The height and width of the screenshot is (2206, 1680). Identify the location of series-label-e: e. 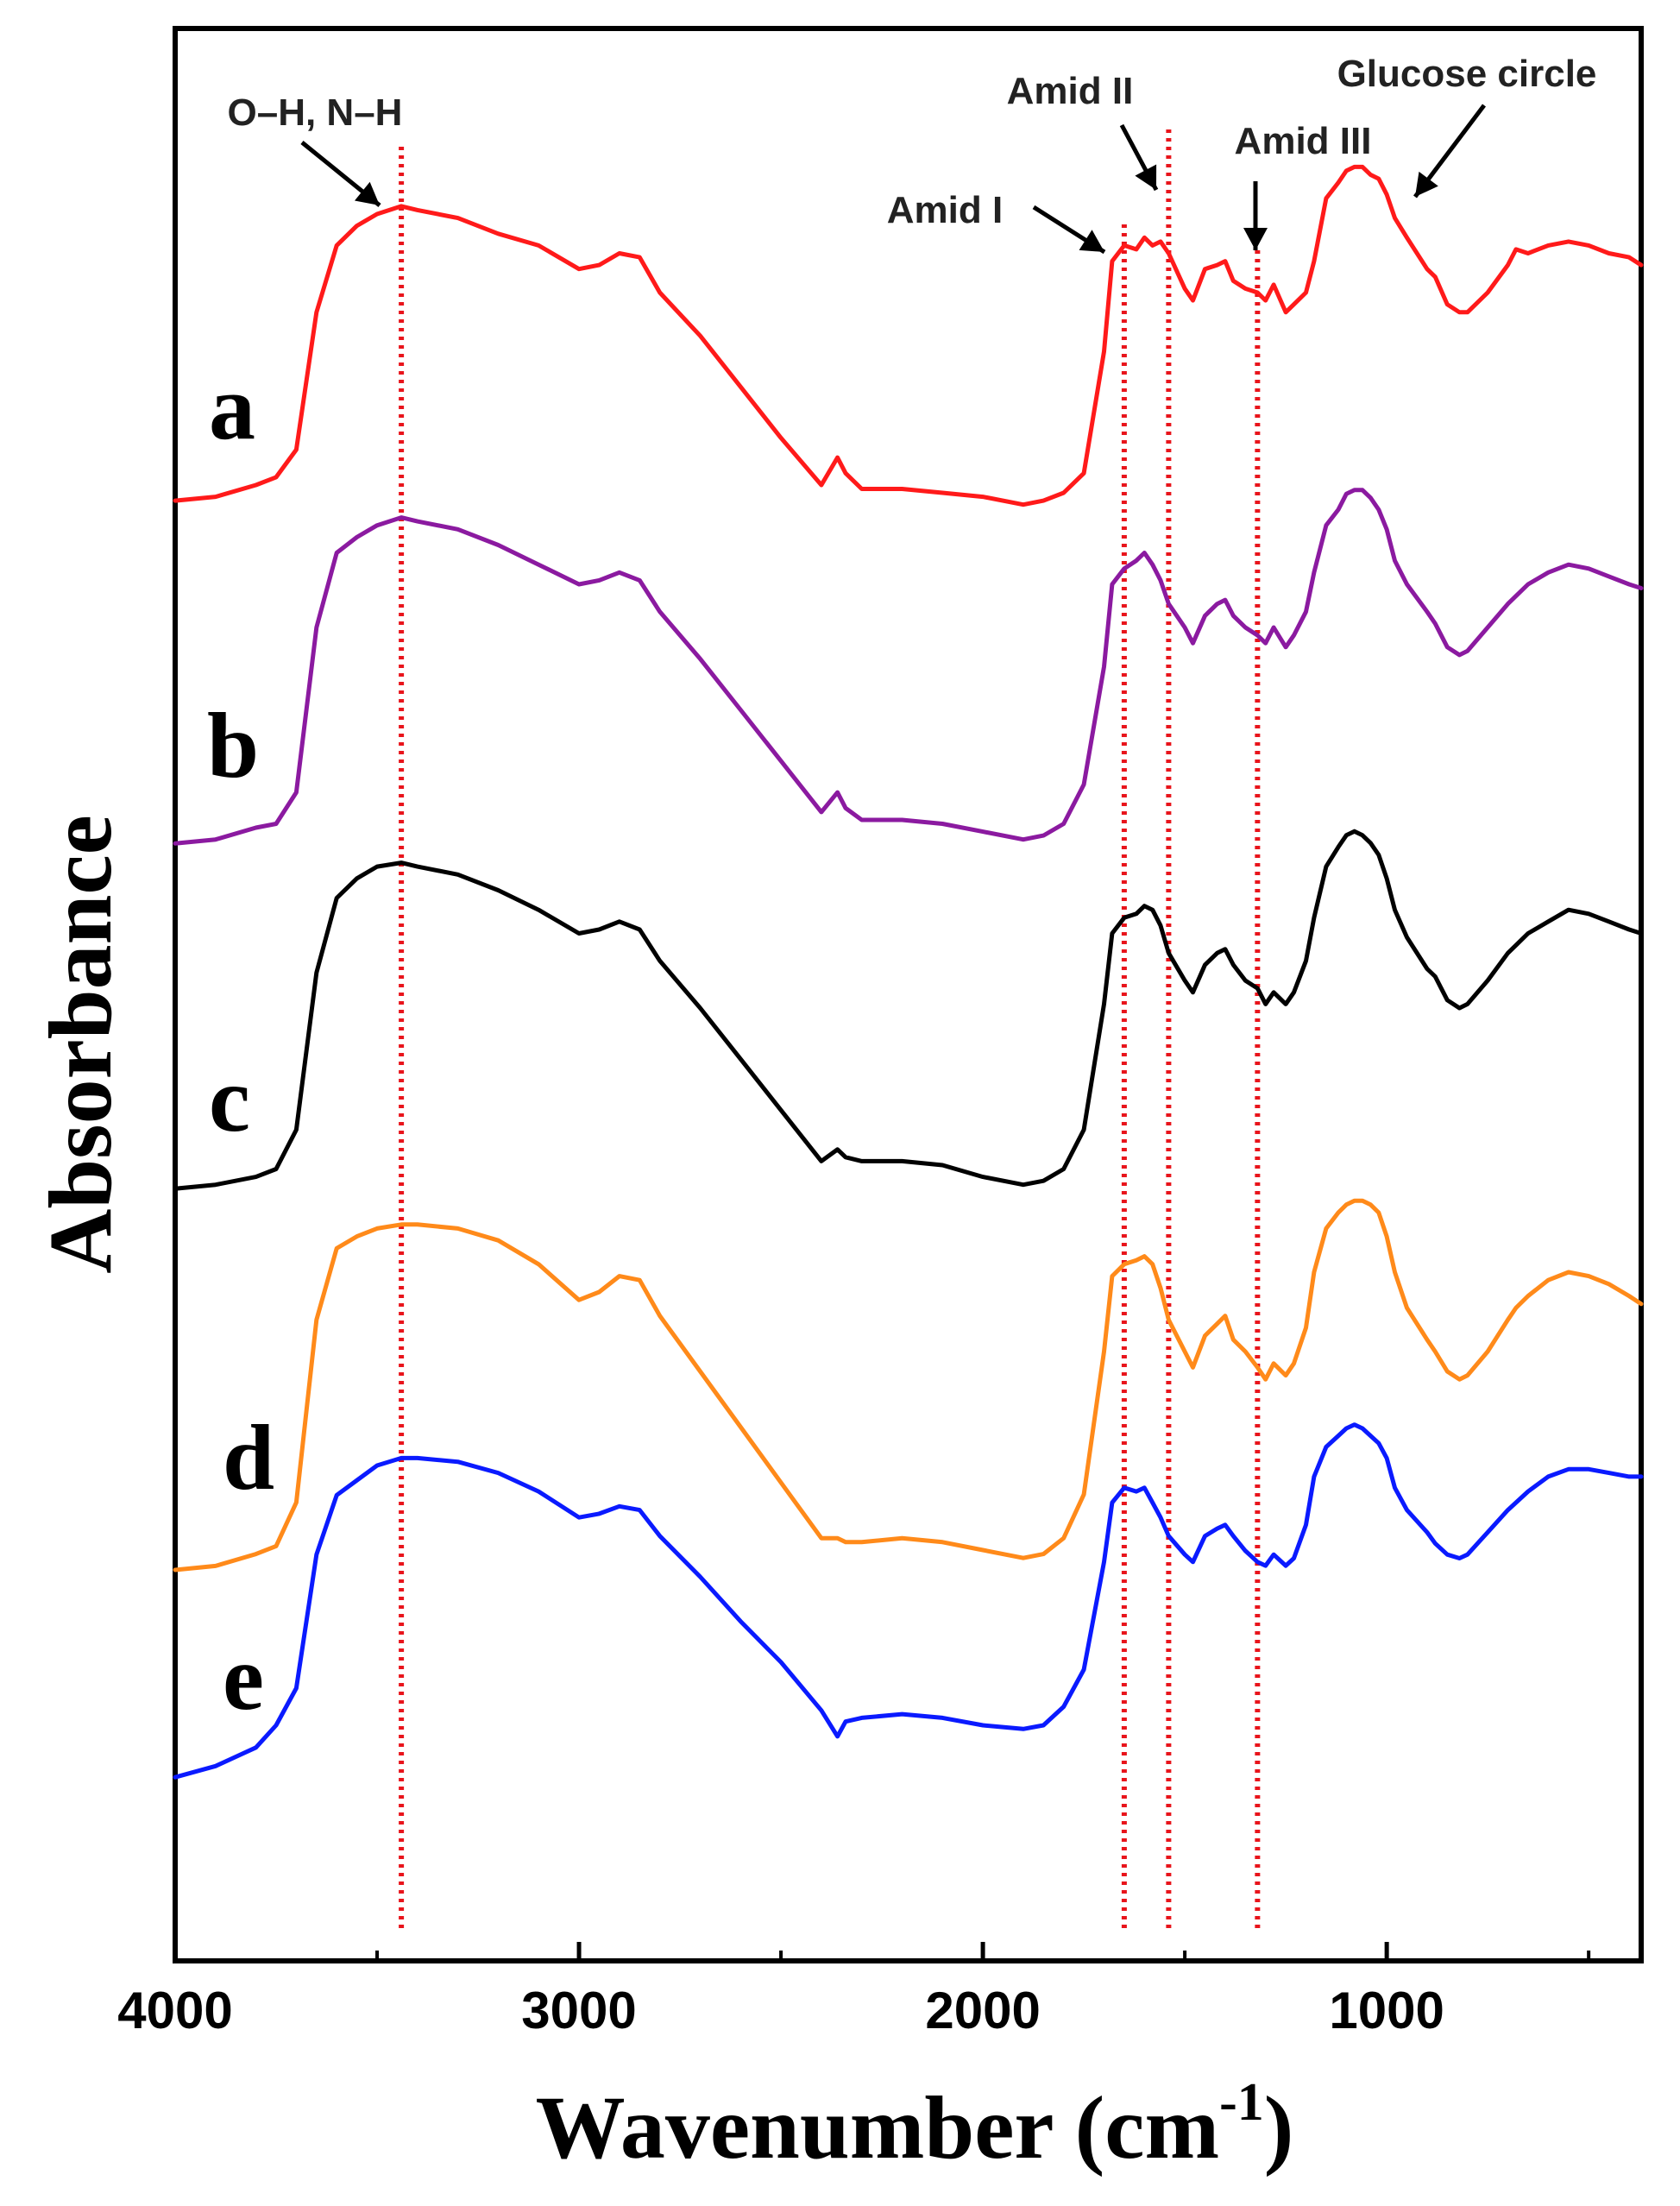
(243, 1678).